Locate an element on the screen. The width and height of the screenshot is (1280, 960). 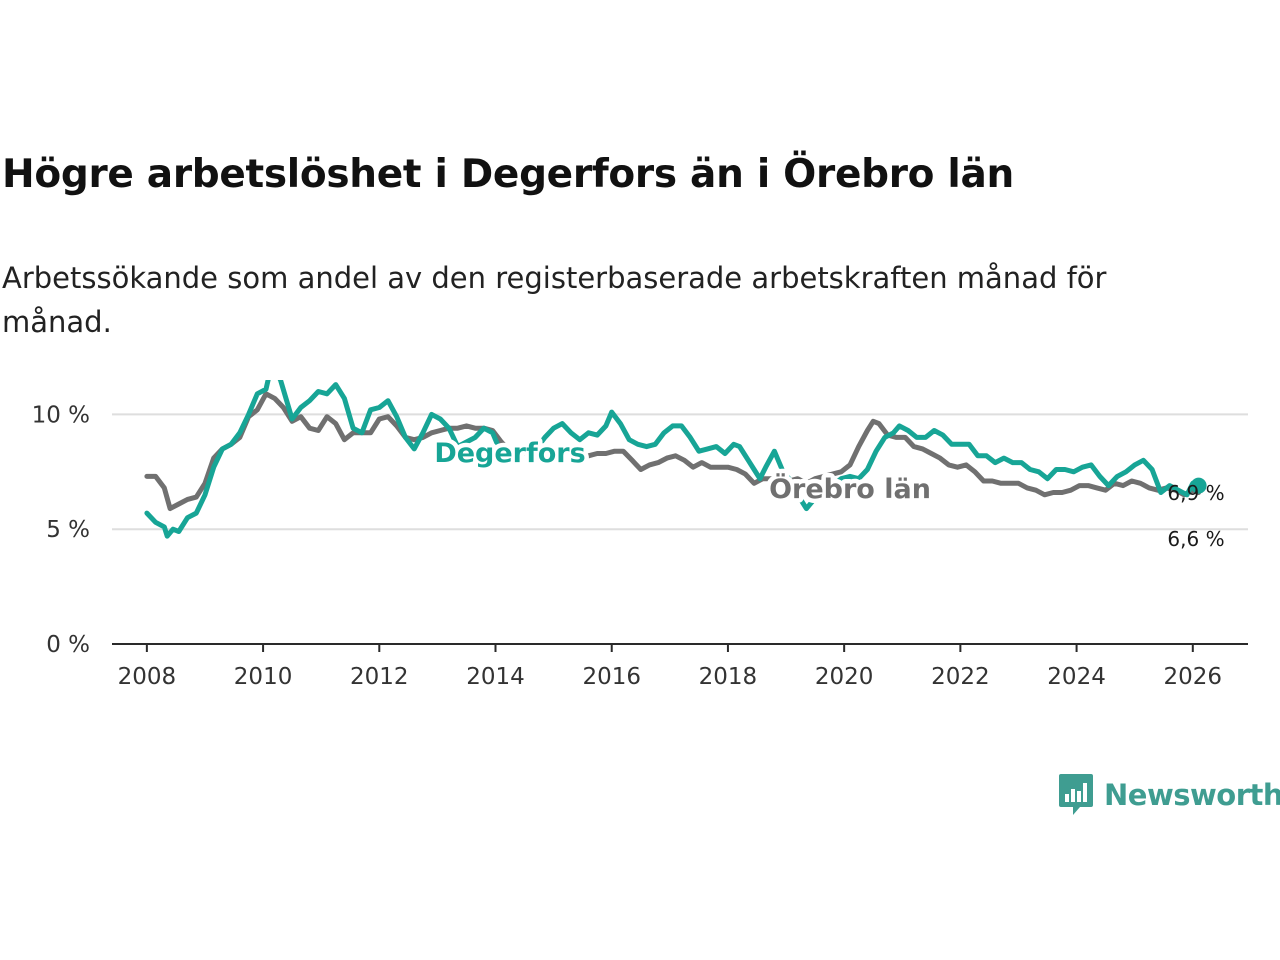
x-tick-label: 2022 is located at coordinates (960, 677).